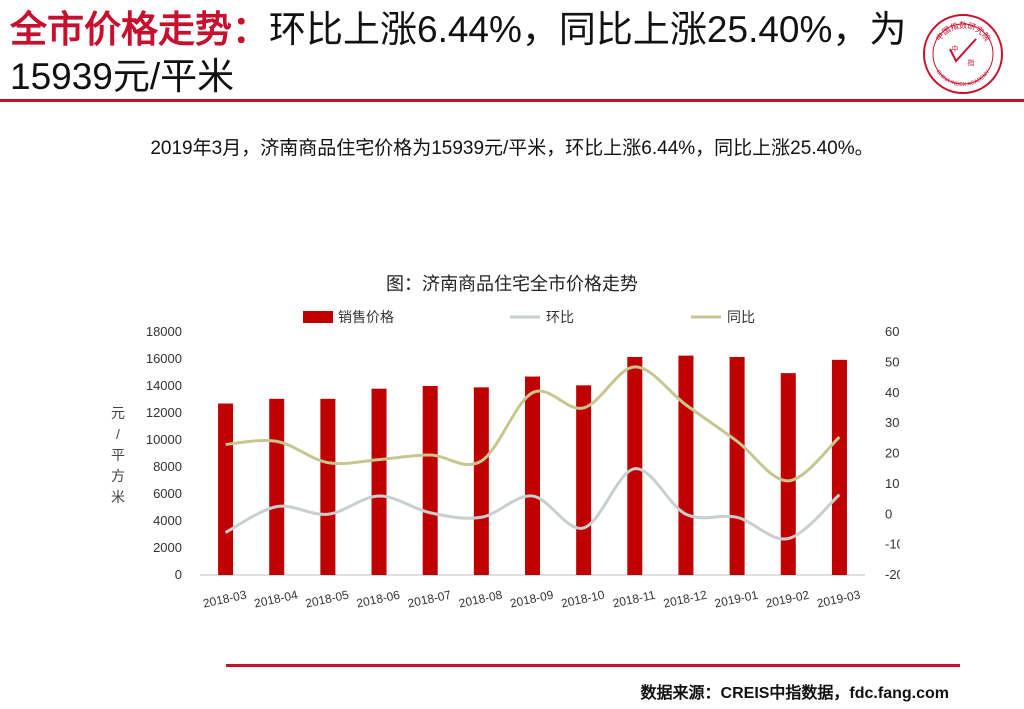 This screenshot has width=1024, height=709. What do you see at coordinates (164, 358) in the screenshot?
I see `y-left-tick-label: 16000` at bounding box center [164, 358].